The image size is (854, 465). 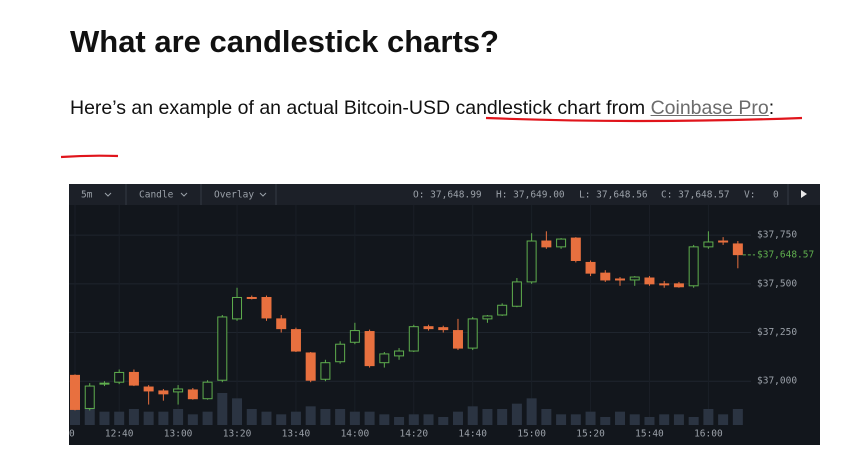 I want to click on underline, so click(x=644, y=119).